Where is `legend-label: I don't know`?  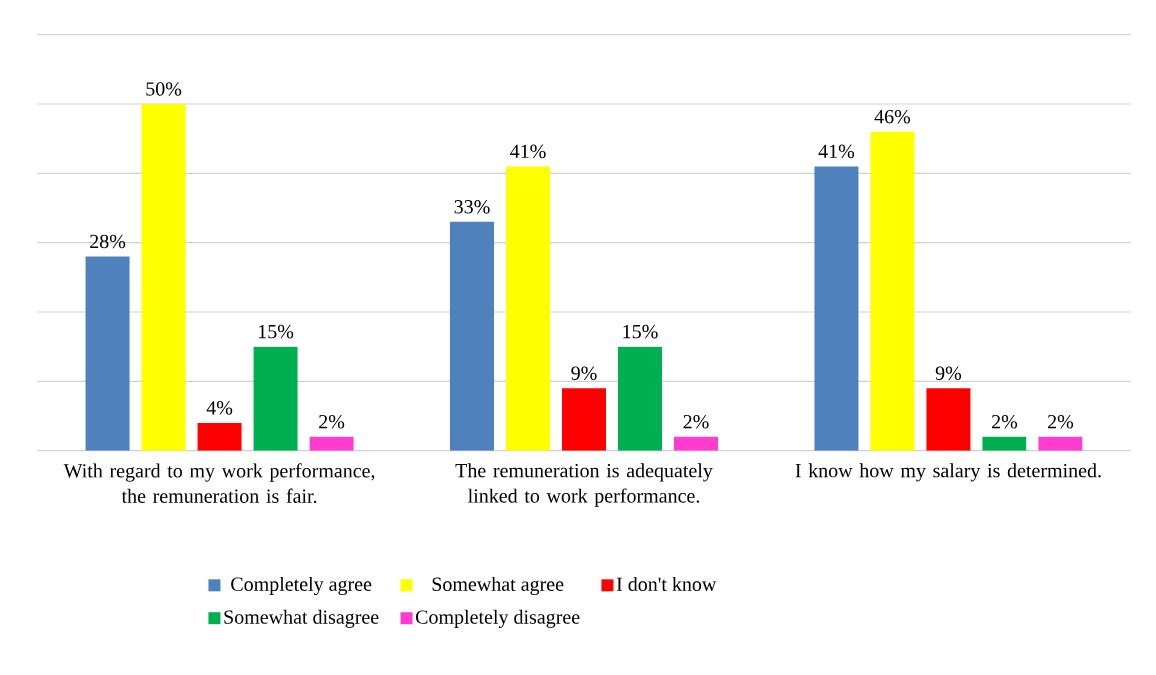 legend-label: I don't know is located at coordinates (666, 584).